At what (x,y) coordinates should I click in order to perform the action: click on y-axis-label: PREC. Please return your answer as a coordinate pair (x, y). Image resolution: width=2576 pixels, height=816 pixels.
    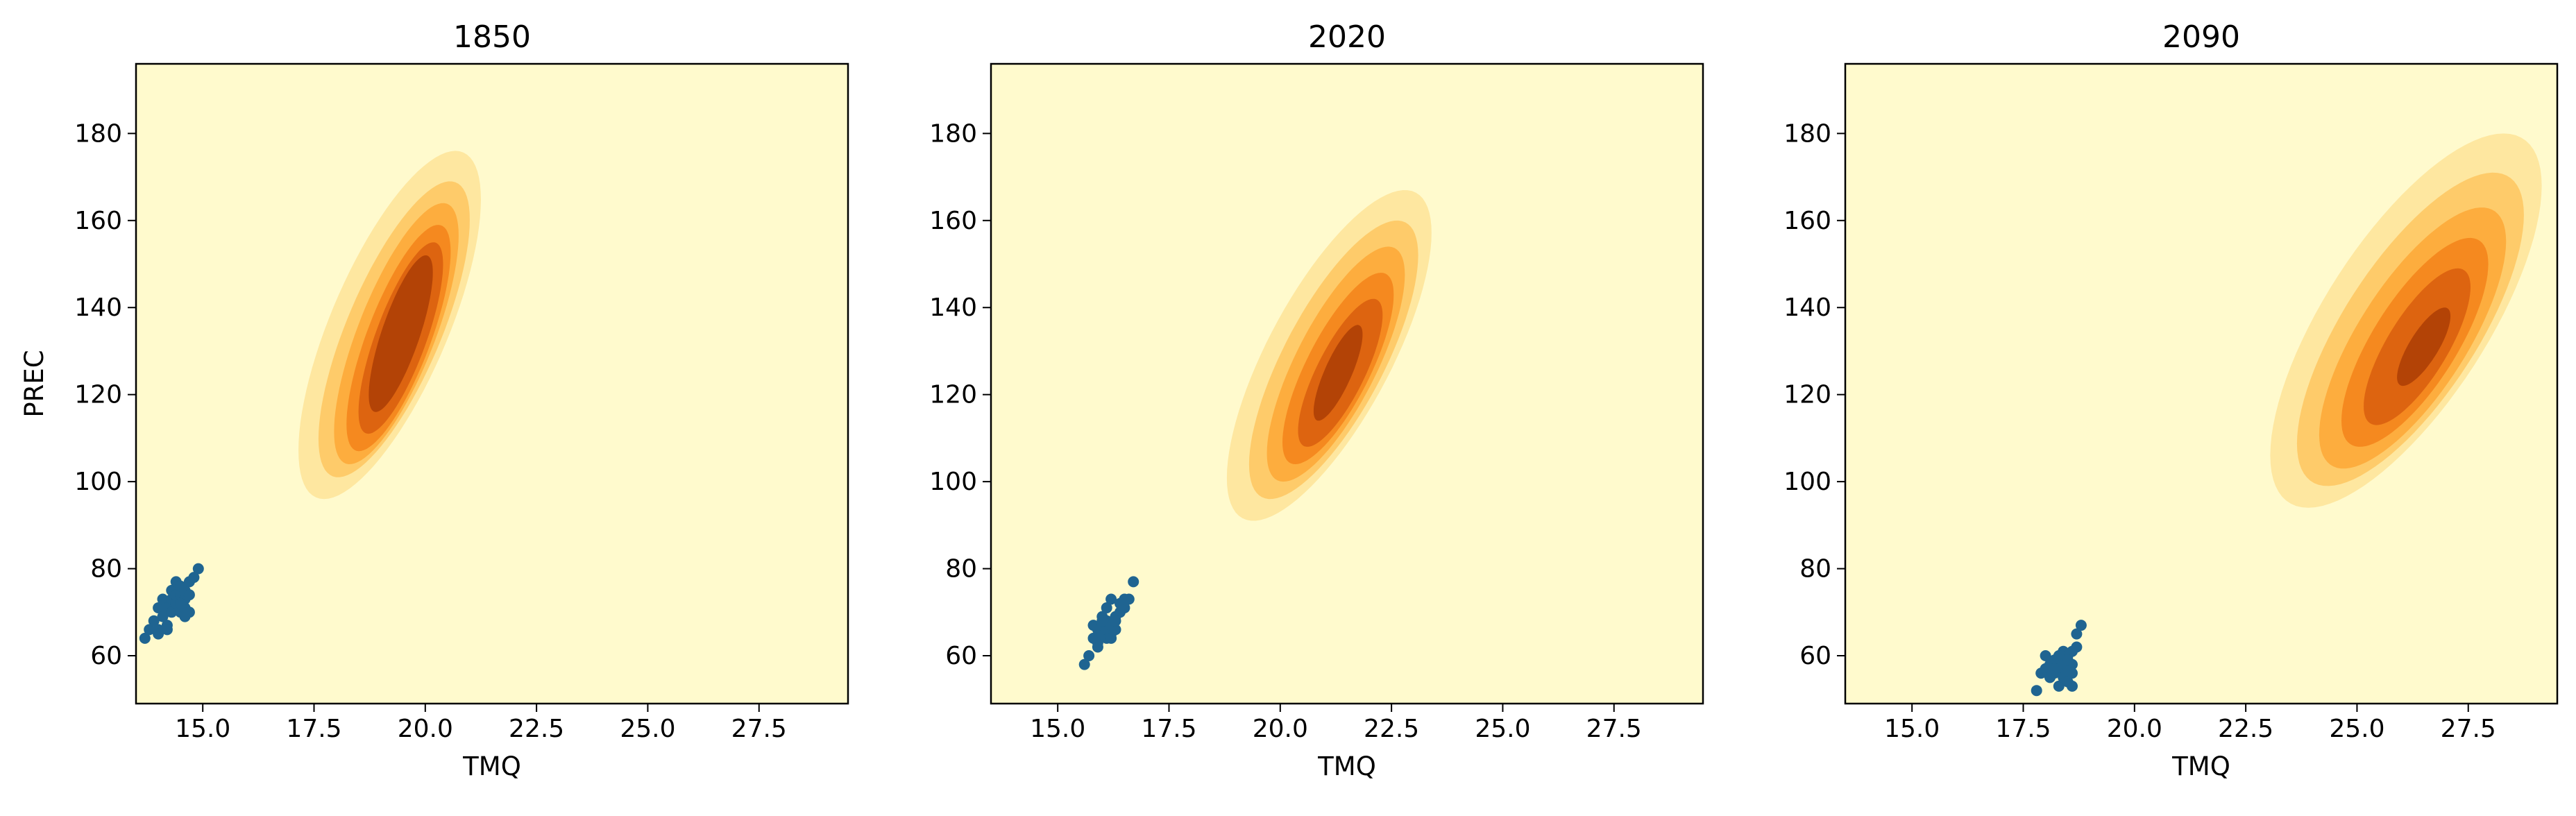
    Looking at the image, I should click on (34, 383).